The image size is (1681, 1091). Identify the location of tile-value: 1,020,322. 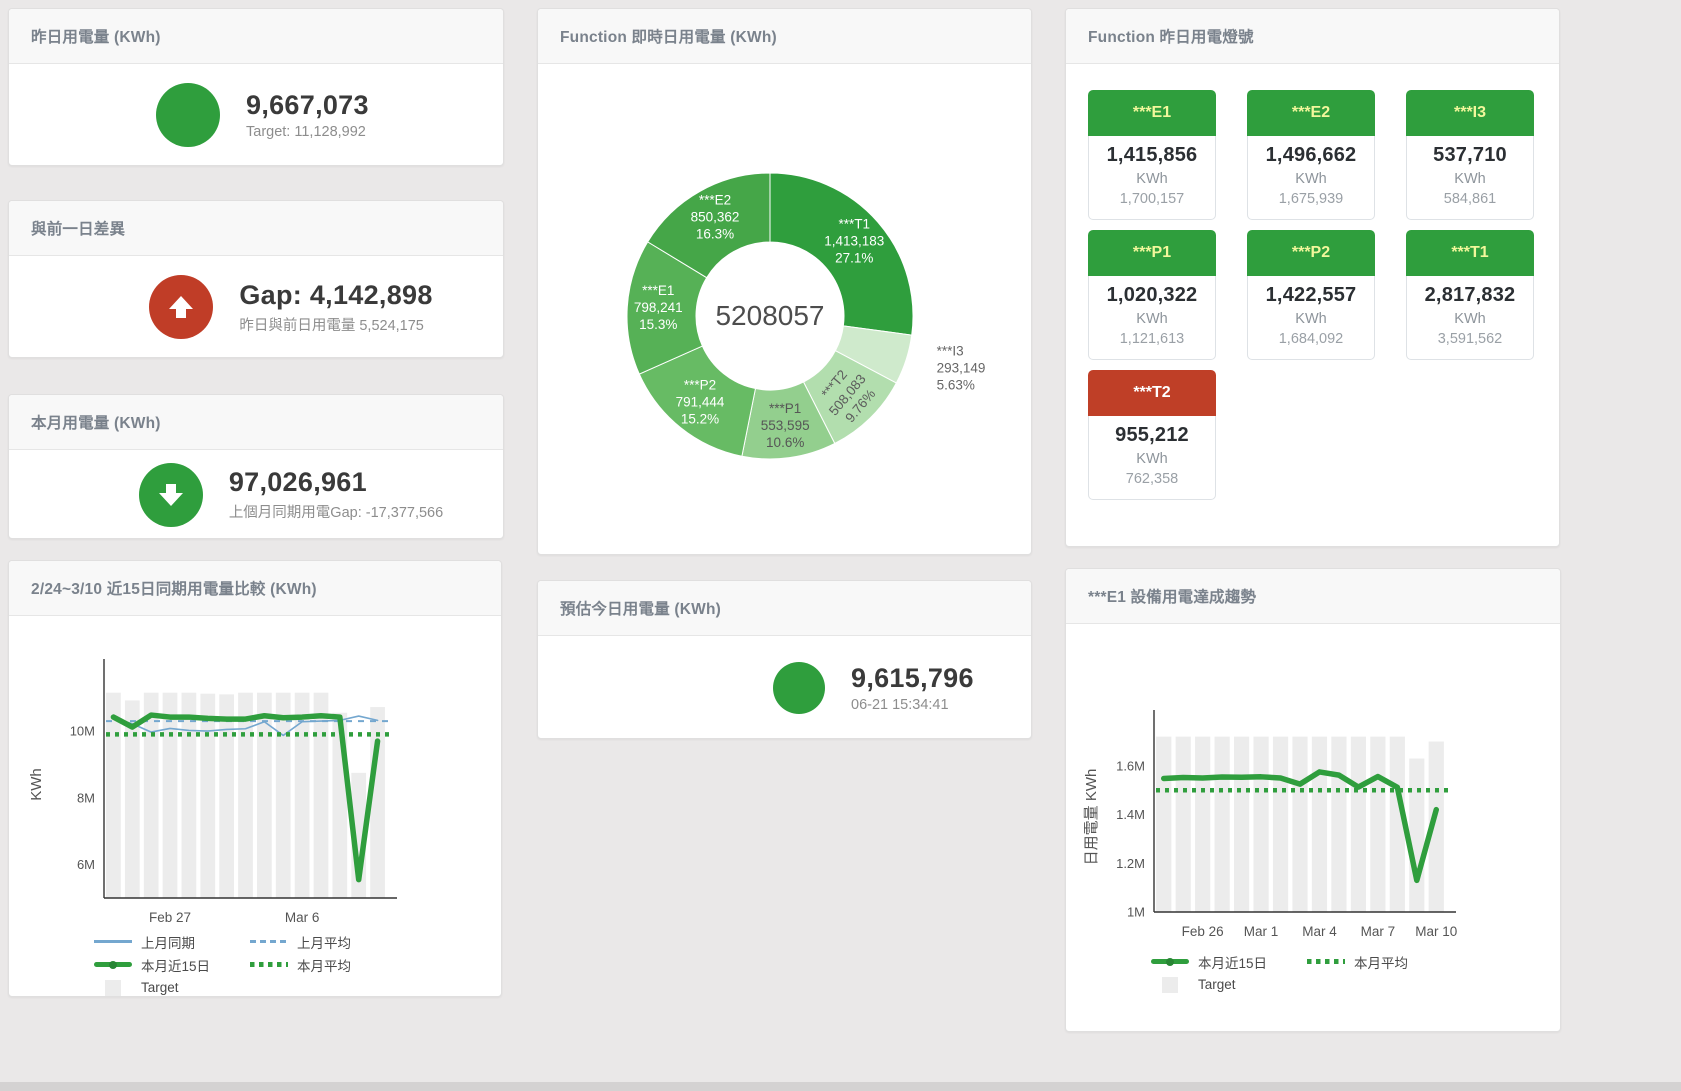
(1152, 295).